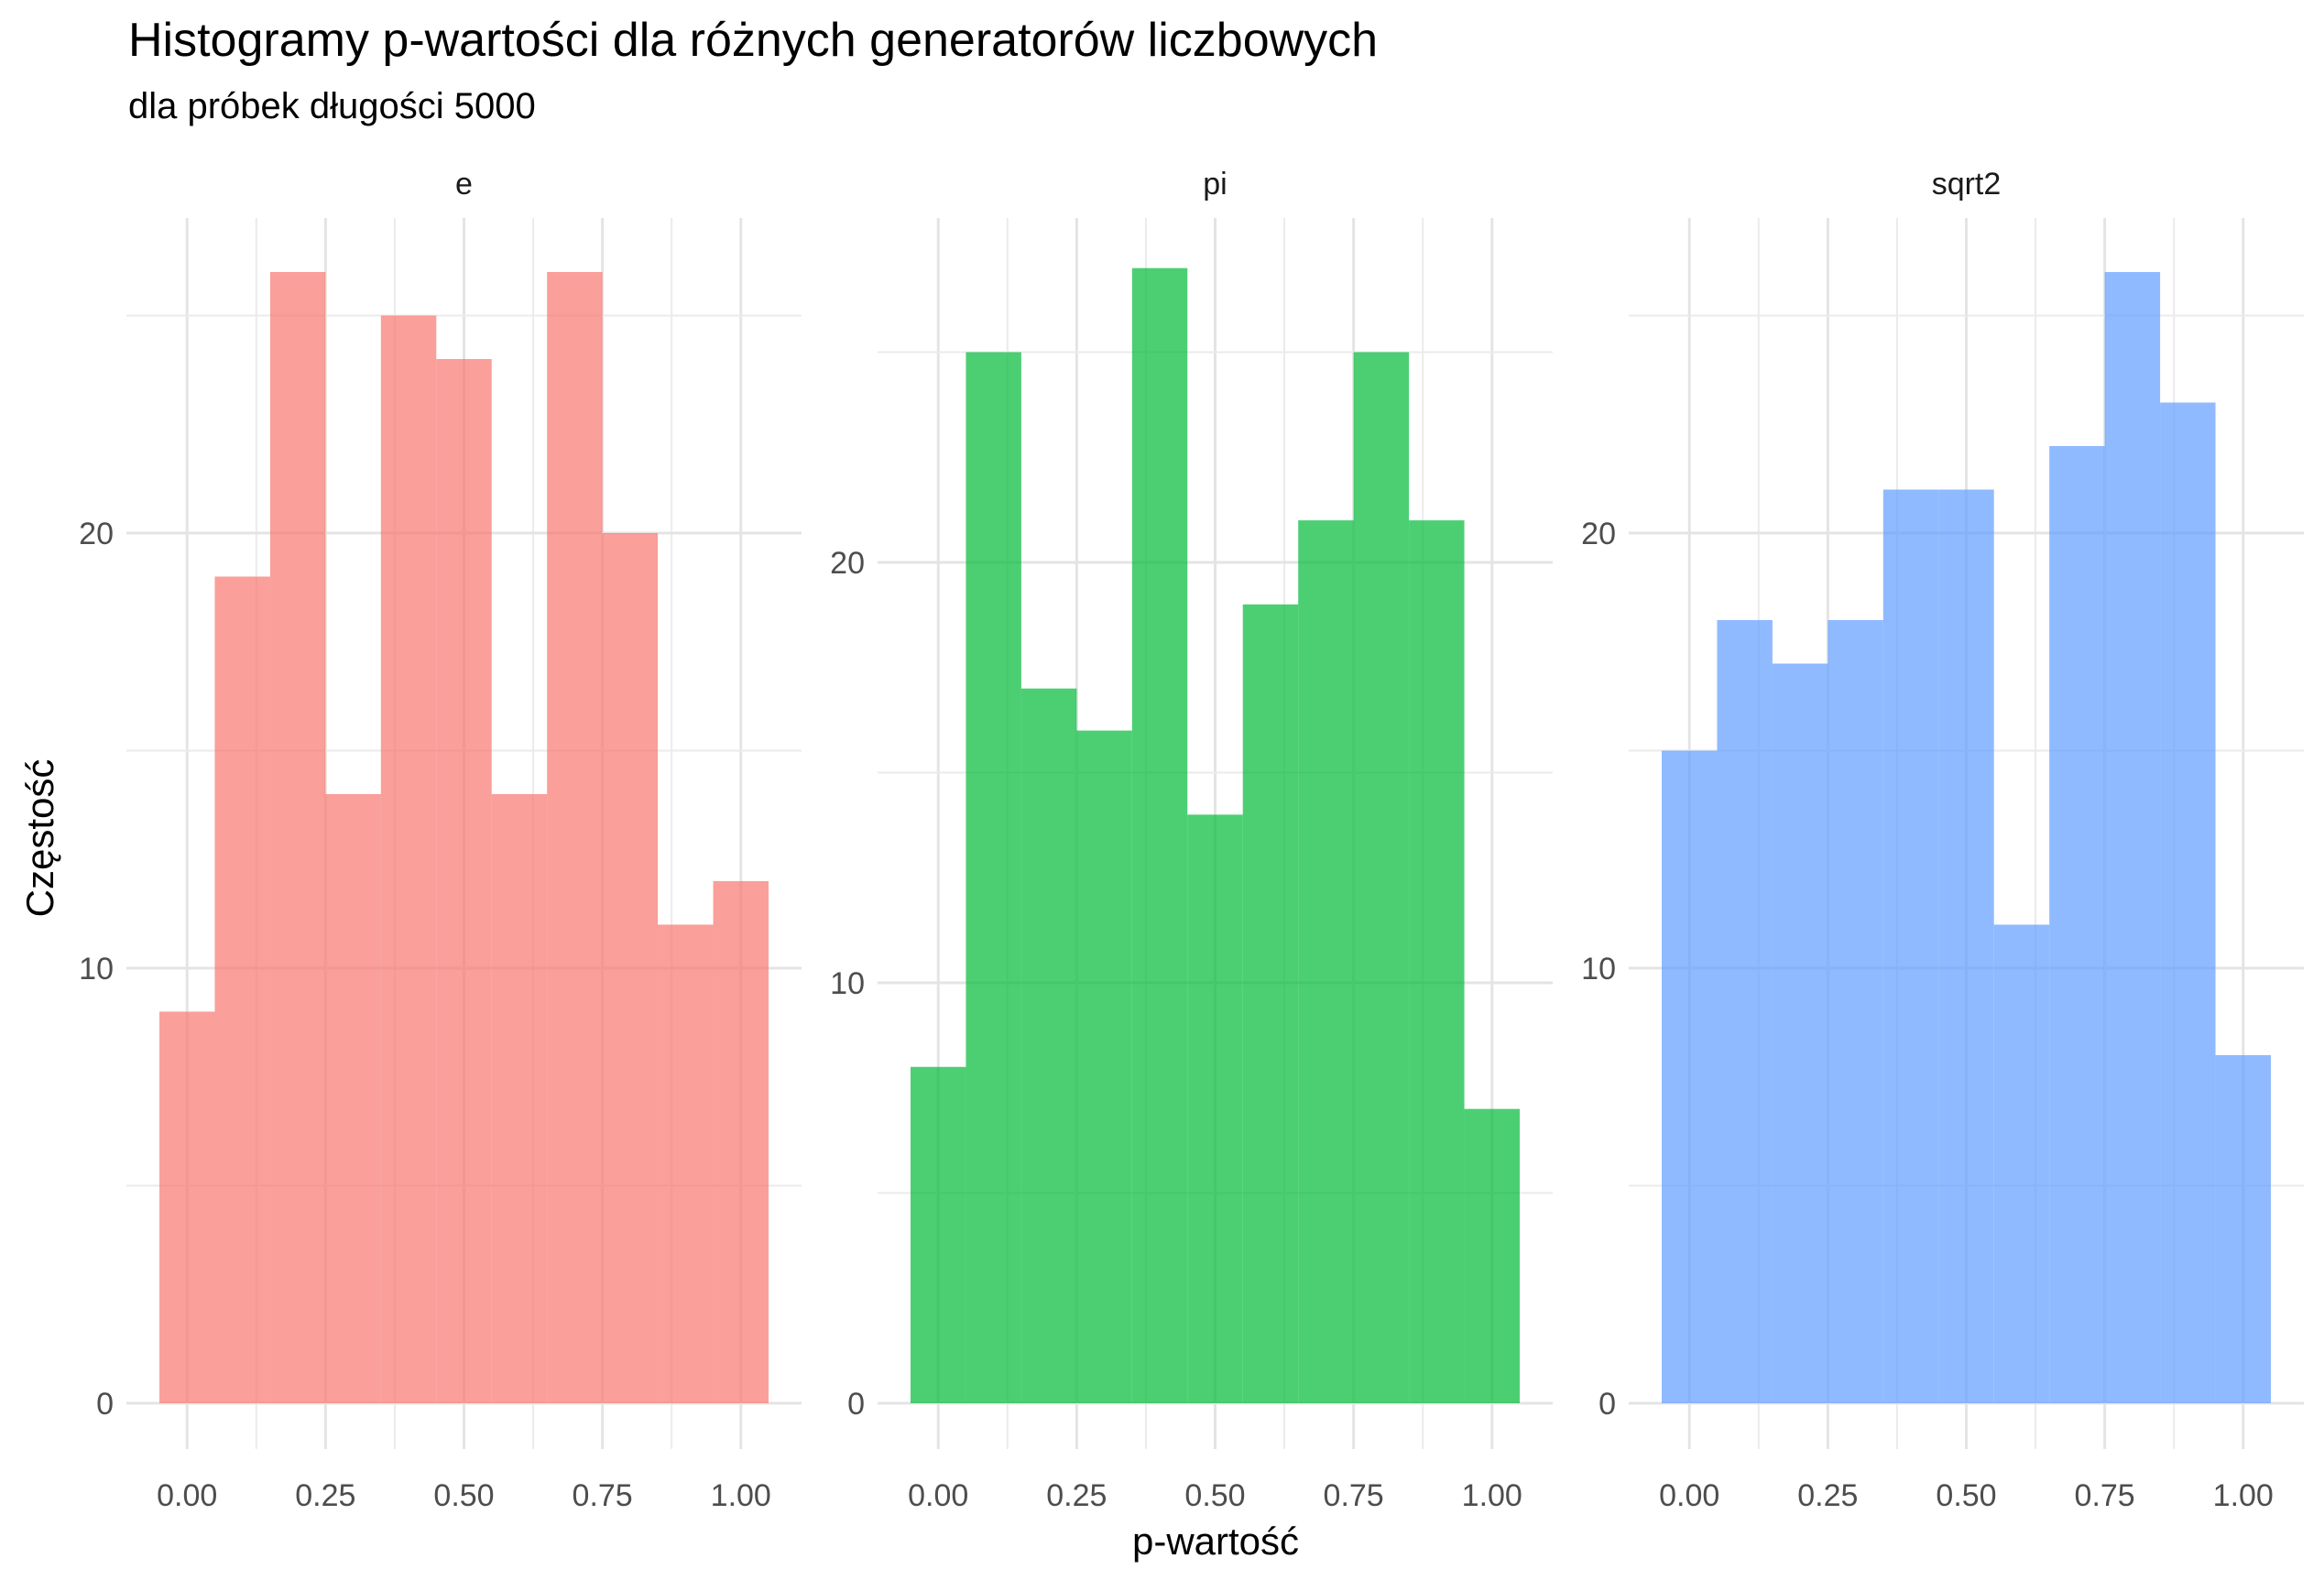 This screenshot has height=1580, width=2324. I want to click on facet-label-pi: pi, so click(1215, 184).